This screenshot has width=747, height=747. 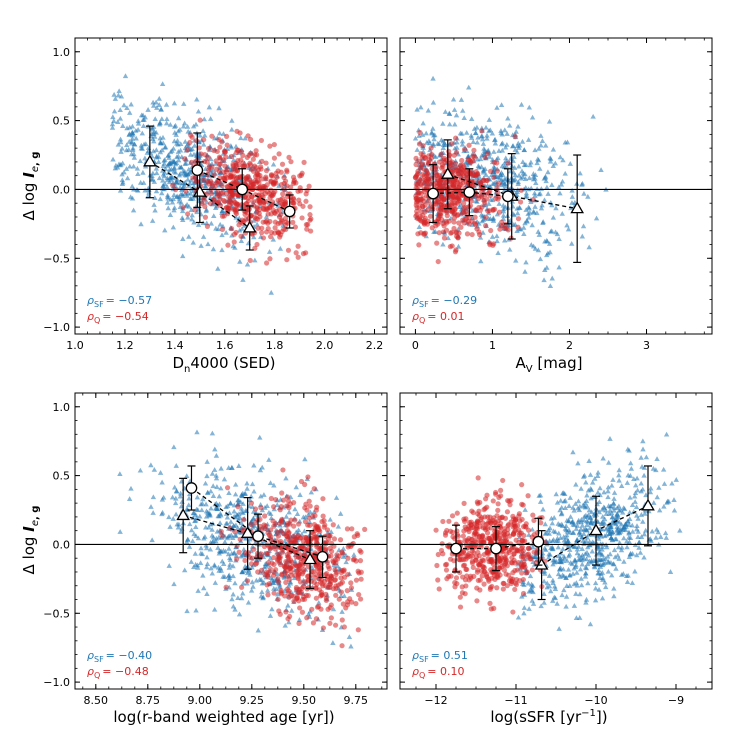 What do you see at coordinates (447, 172) in the screenshot?
I see `sf-binned-marker` at bounding box center [447, 172].